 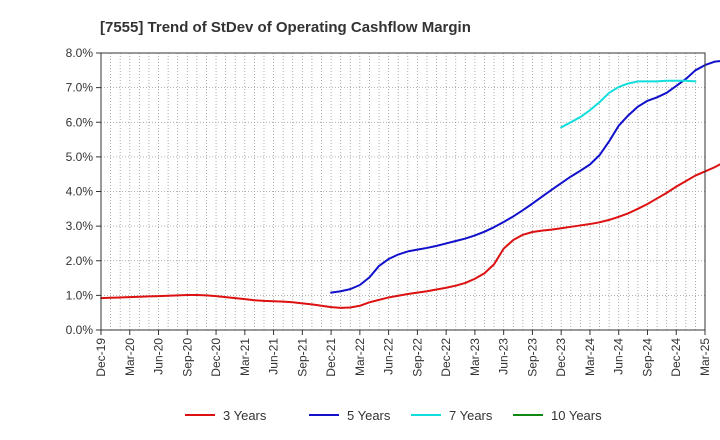 What do you see at coordinates (187, 357) in the screenshot?
I see `x-tick-label: Sep-20` at bounding box center [187, 357].